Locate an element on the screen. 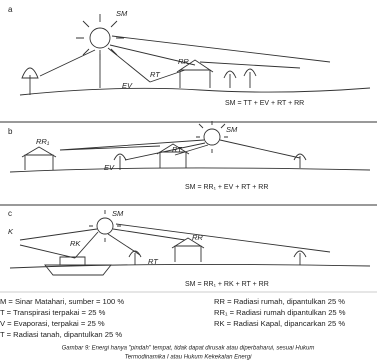  diagram-label: K is located at coordinates (11, 231).